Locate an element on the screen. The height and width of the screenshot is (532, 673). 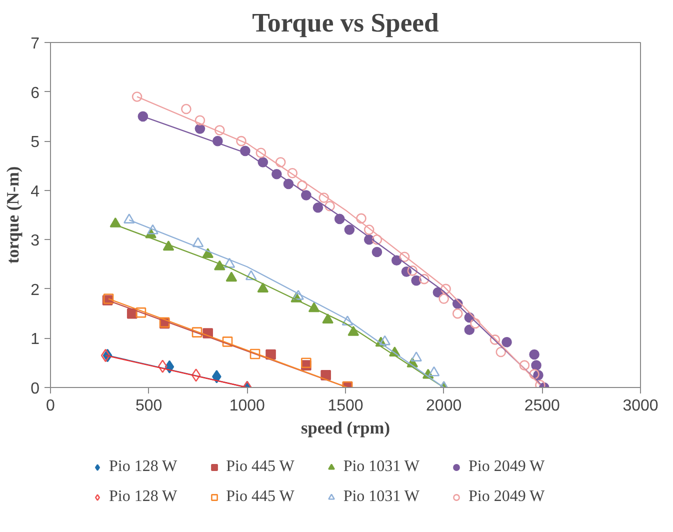
y-tick-label: 0 is located at coordinates (35, 389).